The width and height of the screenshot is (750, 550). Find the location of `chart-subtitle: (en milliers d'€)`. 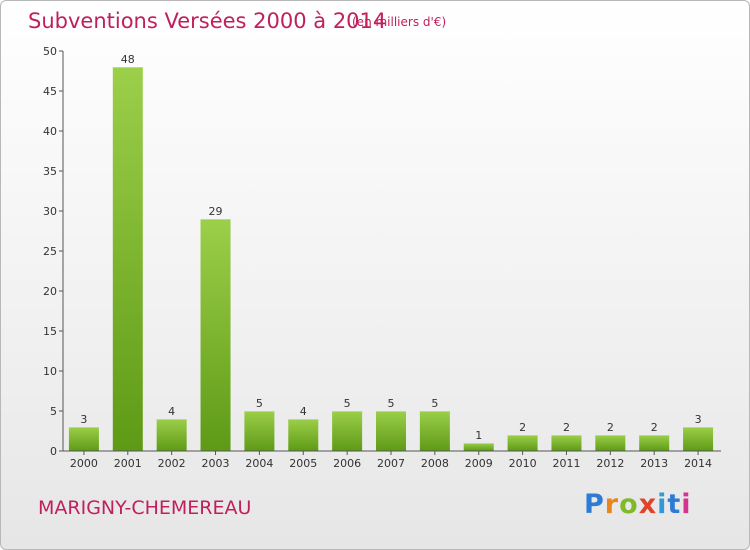

chart-subtitle: (en milliers d'€) is located at coordinates (399, 22).